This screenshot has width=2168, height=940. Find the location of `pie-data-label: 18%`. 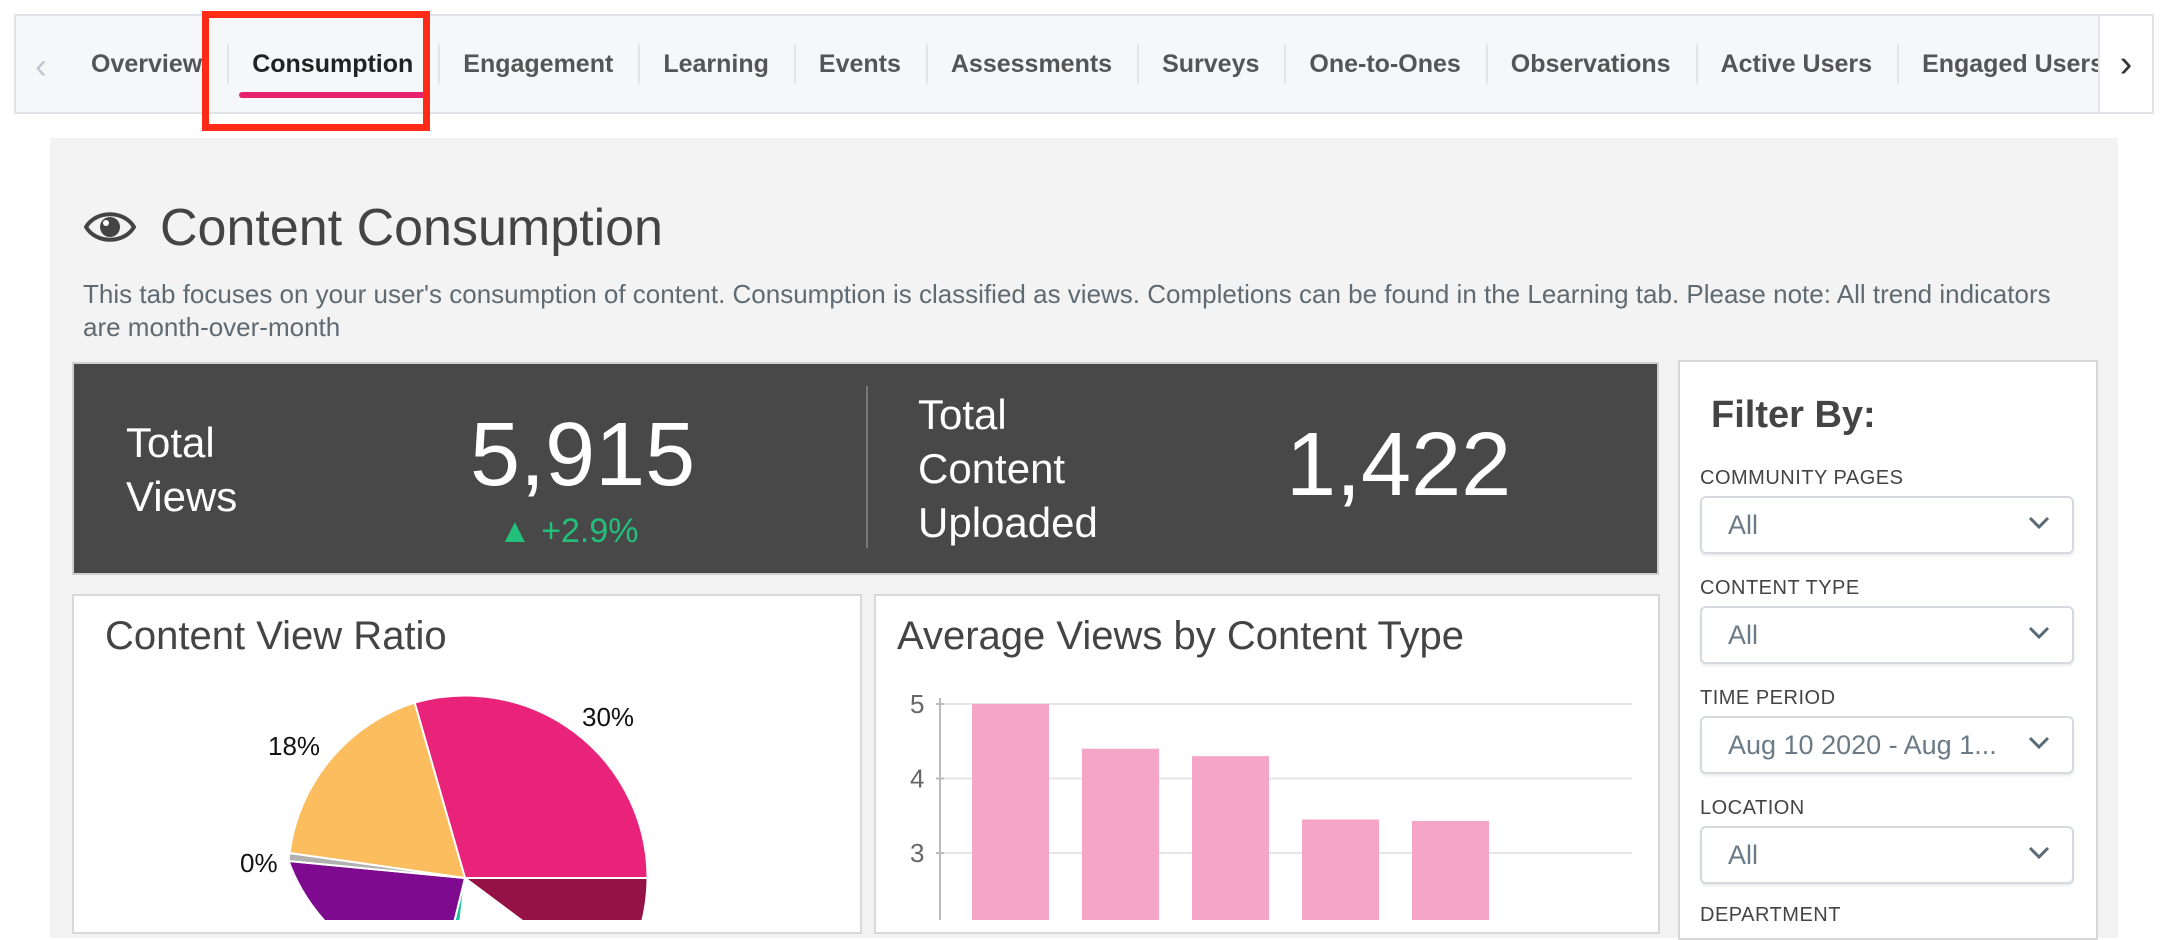

pie-data-label: 18% is located at coordinates (294, 746).